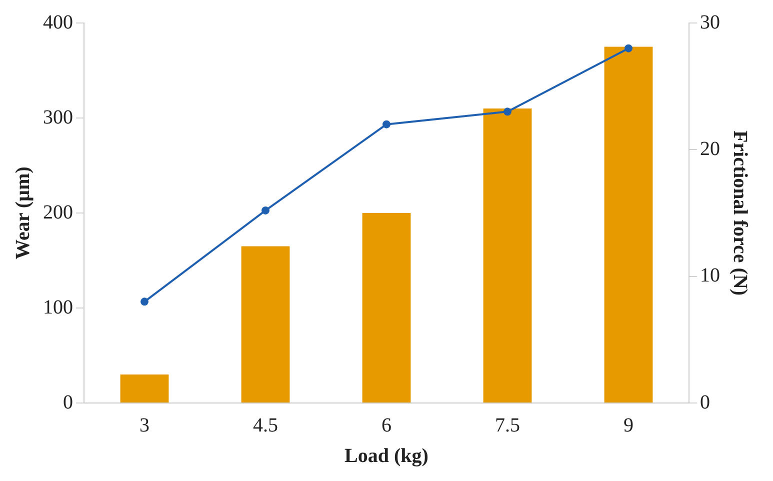 Image resolution: width=773 pixels, height=481 pixels. What do you see at coordinates (710, 275) in the screenshot?
I see `y2-tick-label: 10` at bounding box center [710, 275].